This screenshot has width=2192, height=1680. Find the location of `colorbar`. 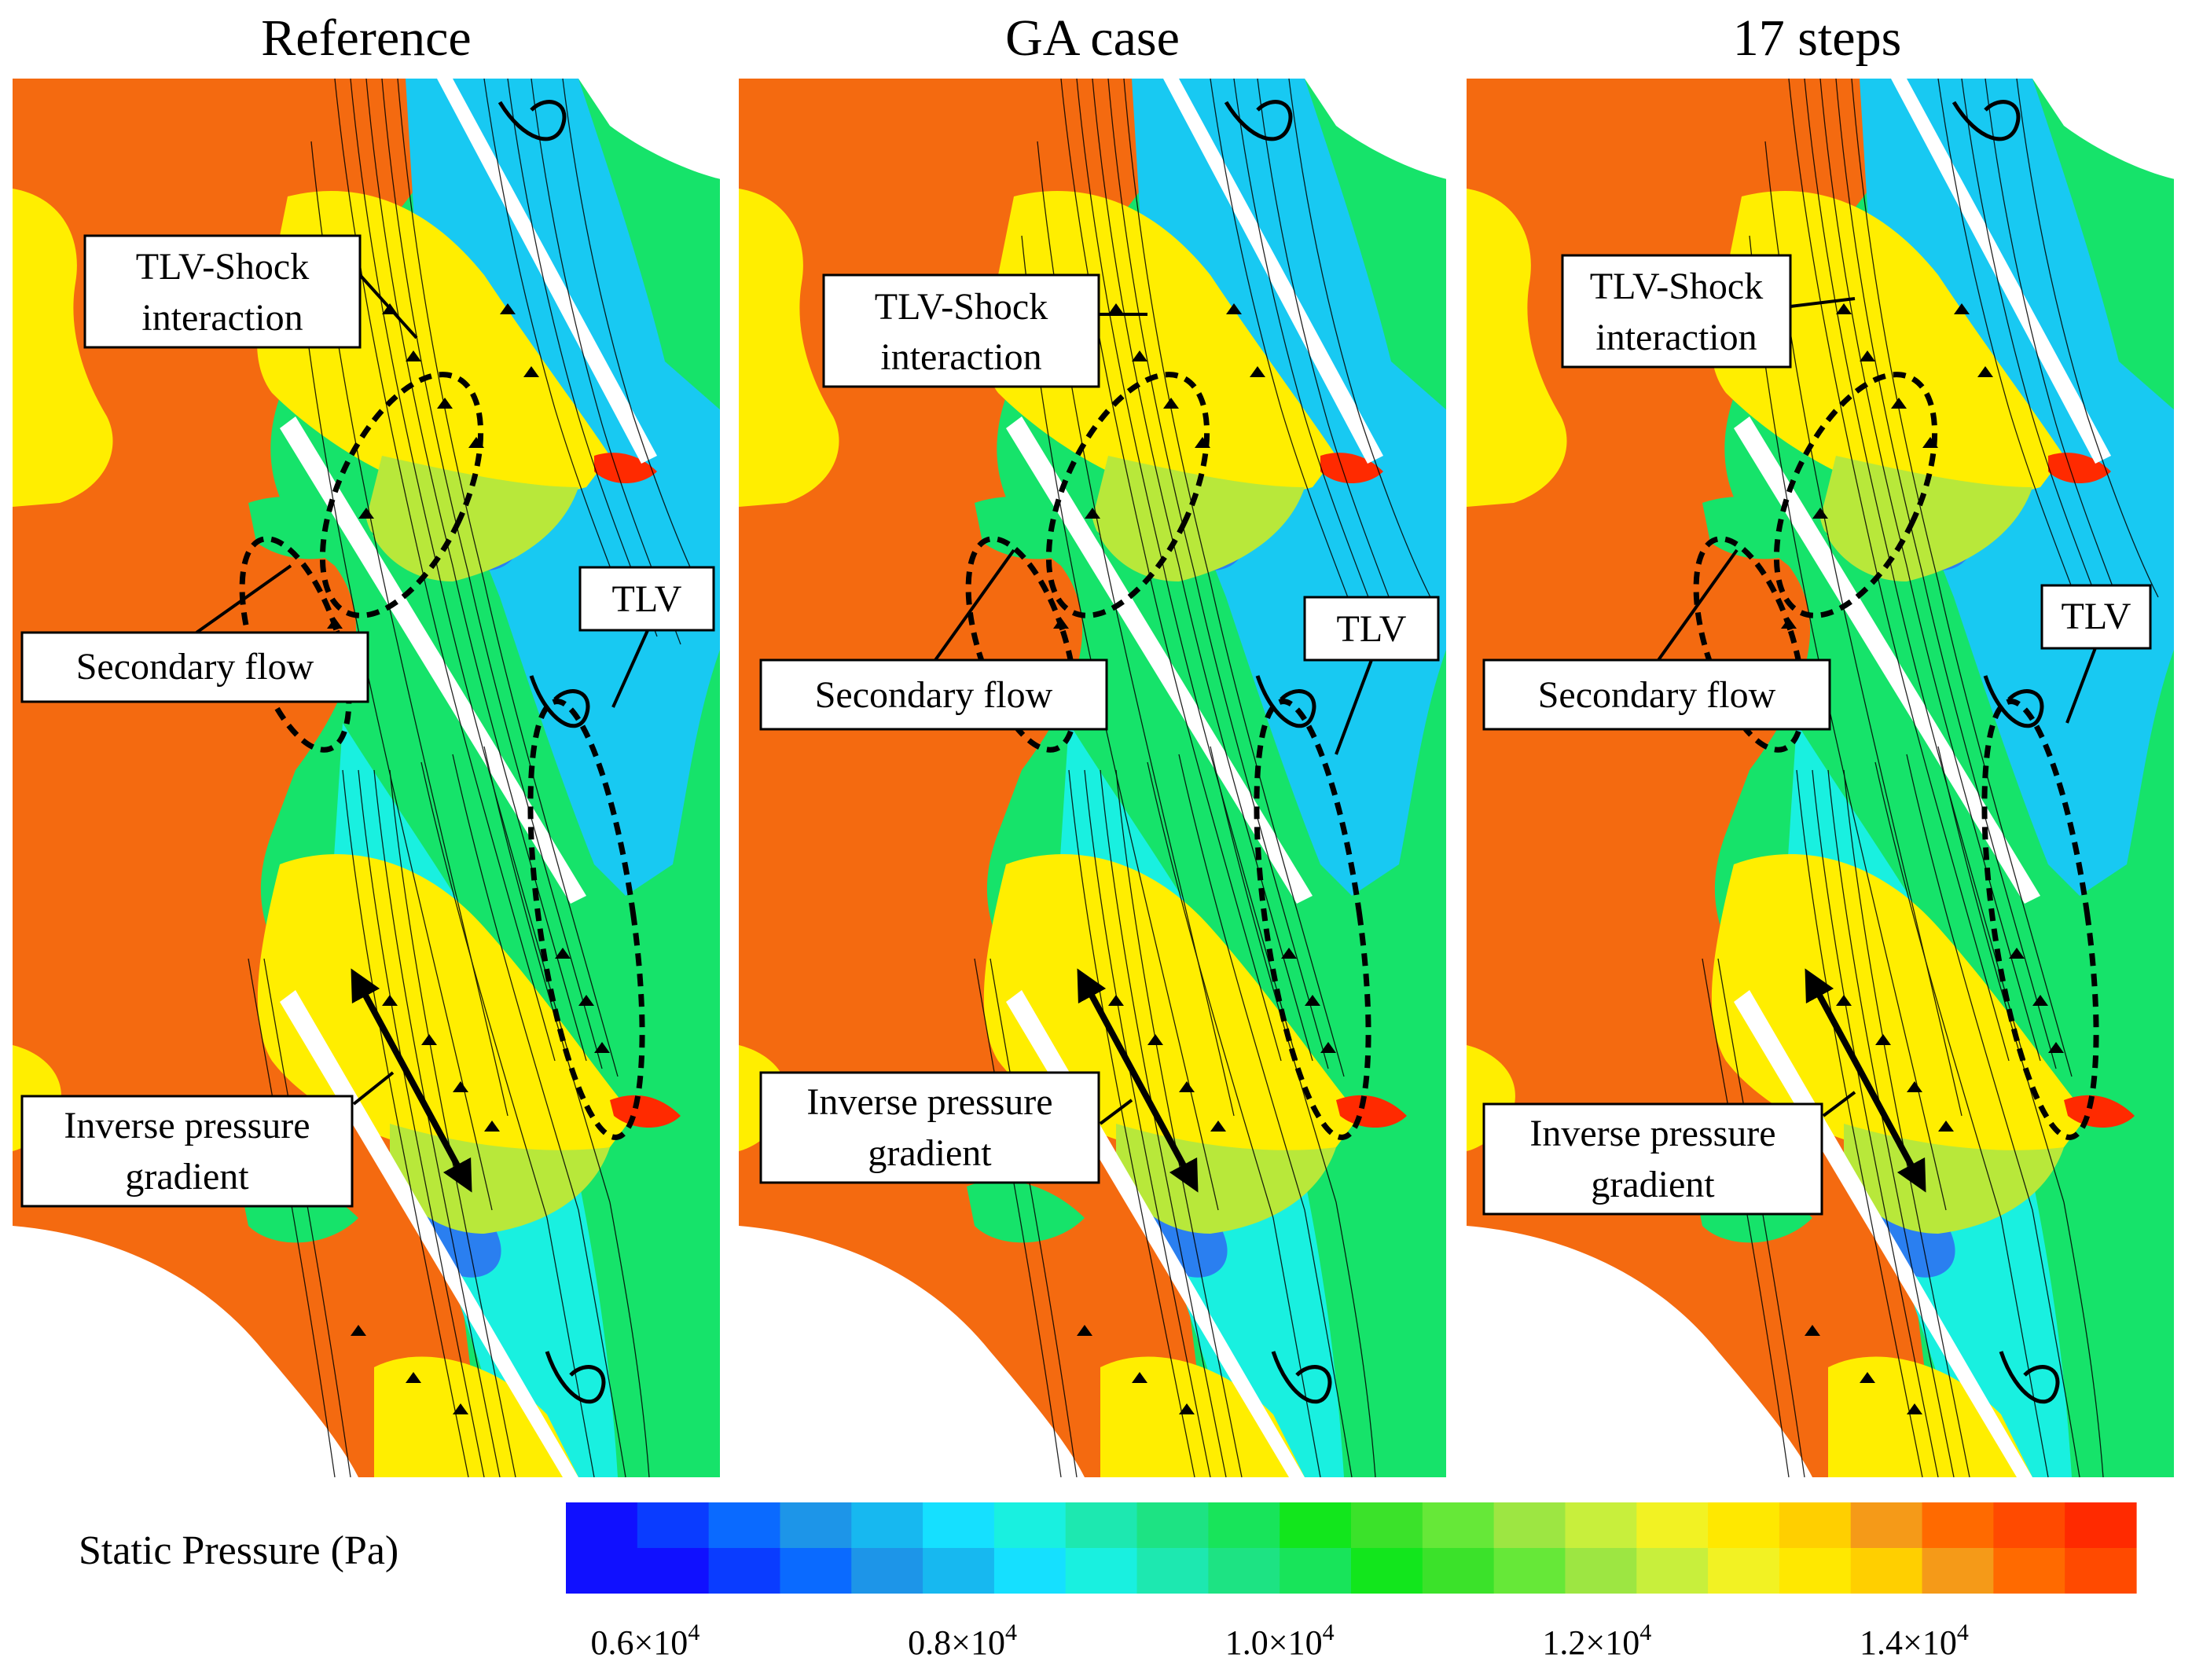

colorbar is located at coordinates (1351, 1548).